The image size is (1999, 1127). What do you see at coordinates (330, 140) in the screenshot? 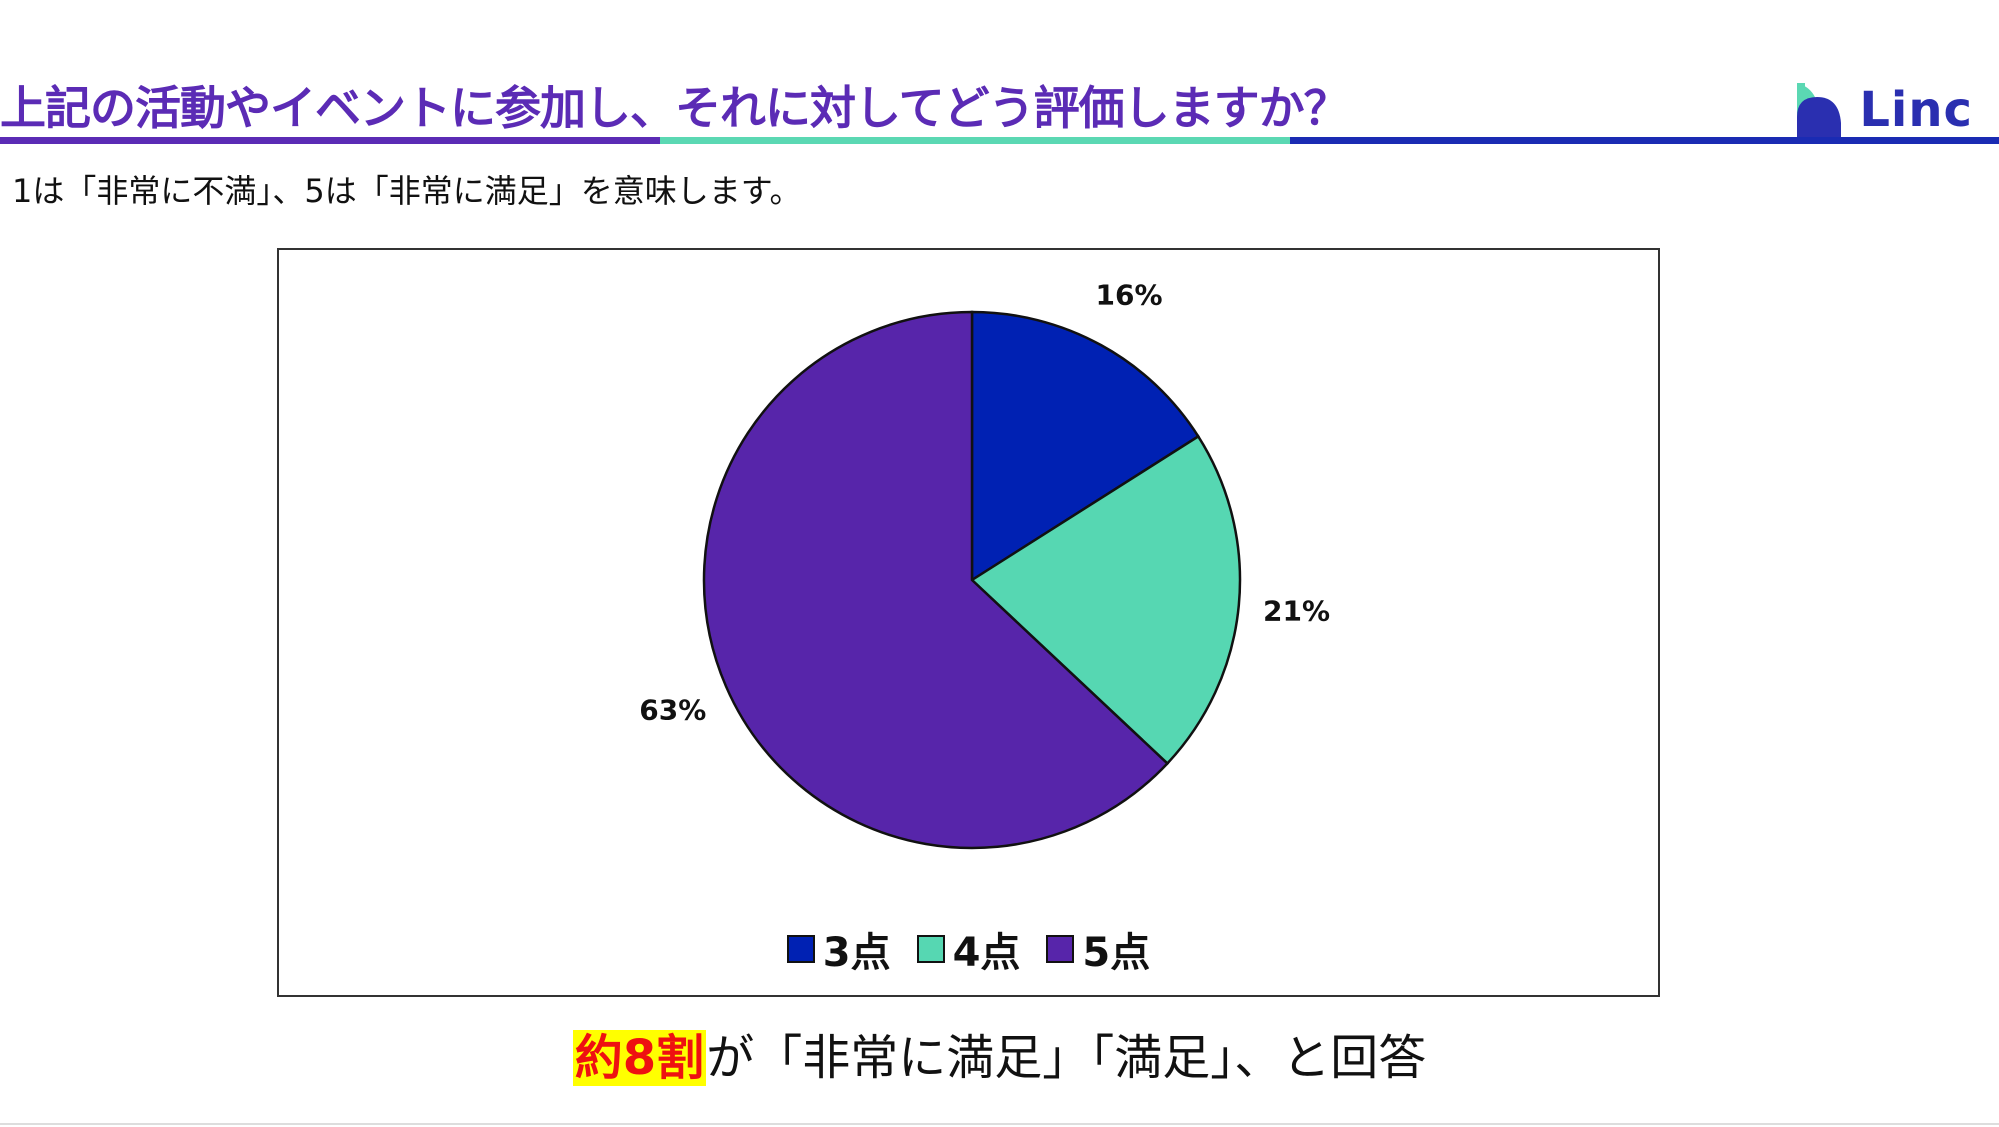
I see `title-underline-purple` at bounding box center [330, 140].